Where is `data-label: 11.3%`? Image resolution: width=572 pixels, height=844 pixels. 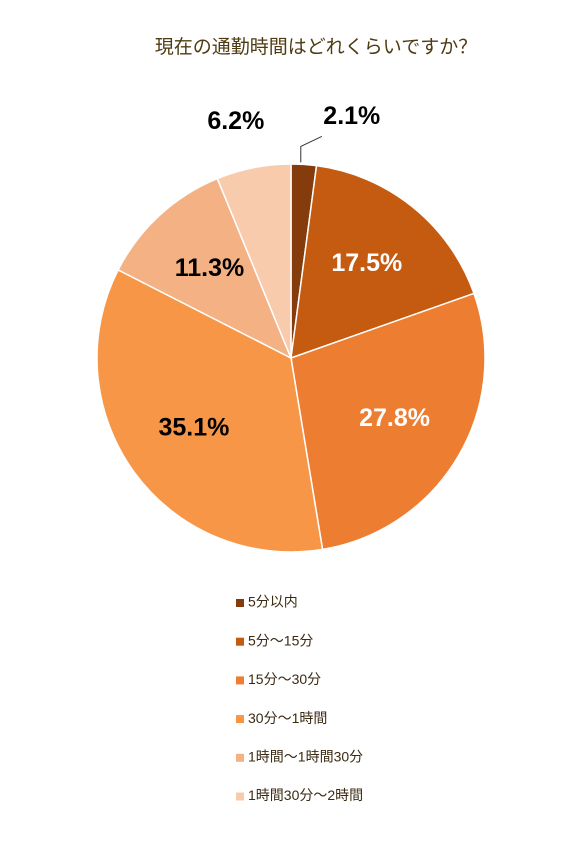
data-label: 11.3% is located at coordinates (210, 268).